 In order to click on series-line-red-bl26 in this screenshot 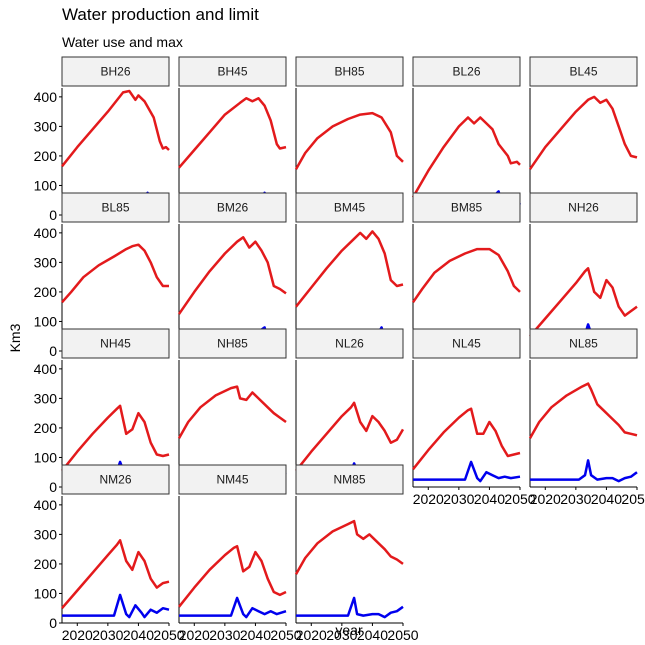, I will do `click(466, 157)`.